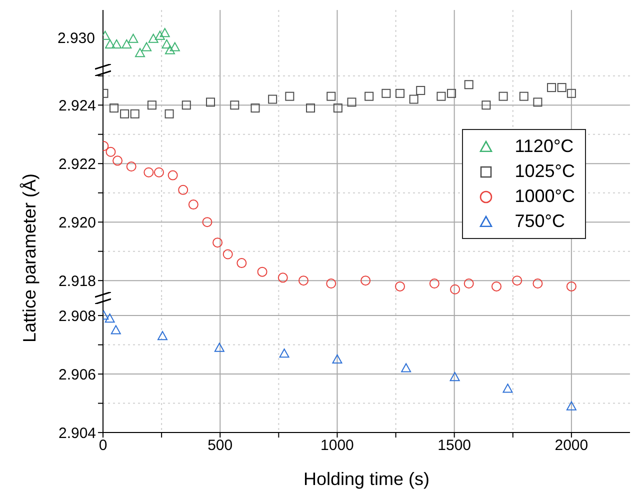 The image size is (638, 504). I want to click on legend-label: 750°C, so click(539, 221).